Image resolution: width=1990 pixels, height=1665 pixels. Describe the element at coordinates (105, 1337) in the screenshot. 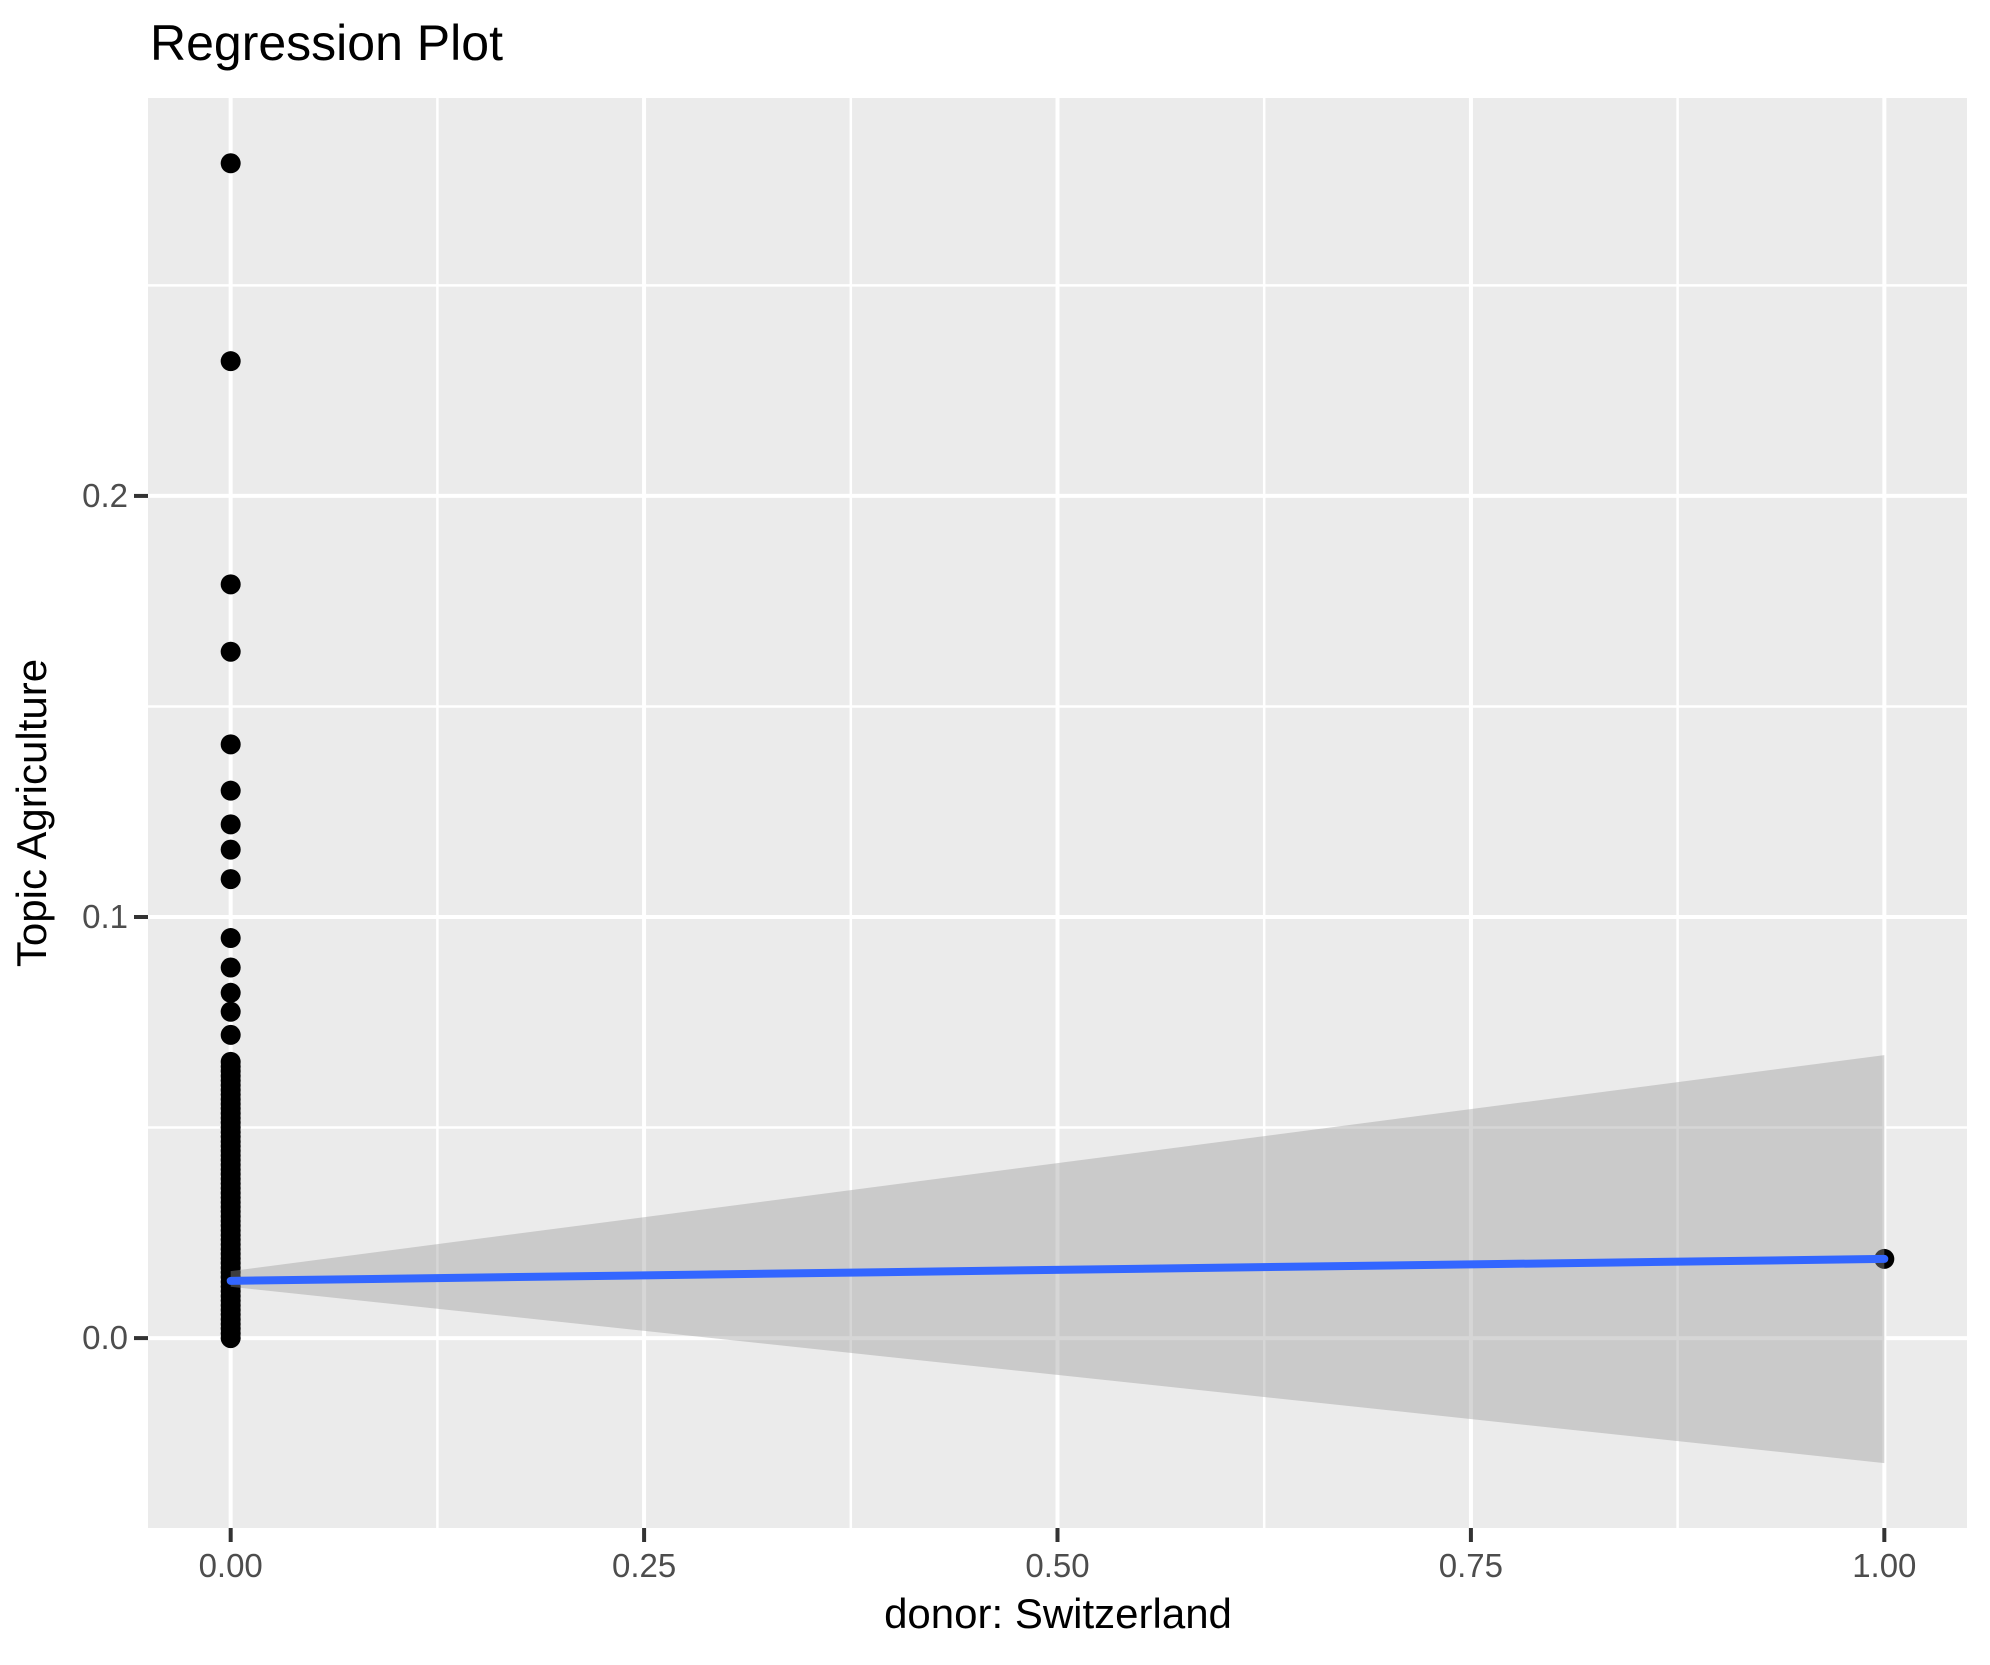

I see `y-tick-label: 0.0` at that location.